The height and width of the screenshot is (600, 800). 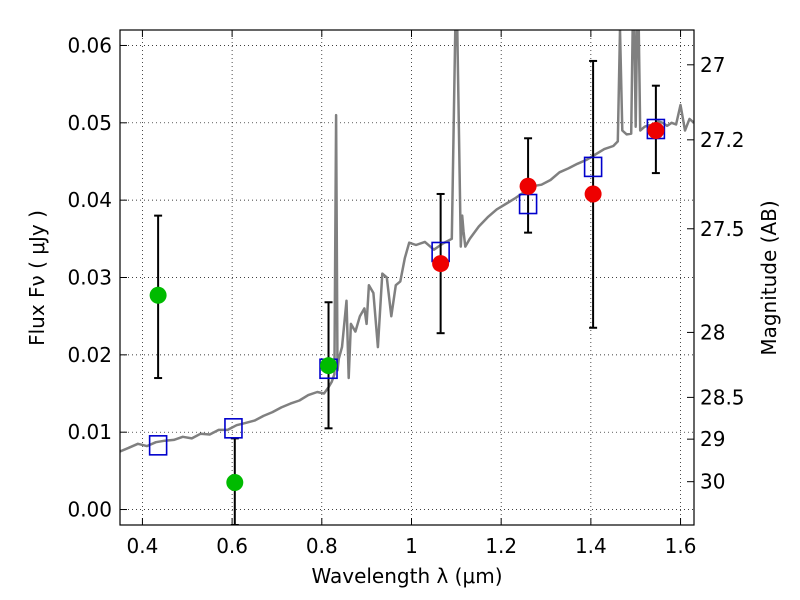 What do you see at coordinates (89, 510) in the screenshot?
I see `y-tick-label: 0.00` at bounding box center [89, 510].